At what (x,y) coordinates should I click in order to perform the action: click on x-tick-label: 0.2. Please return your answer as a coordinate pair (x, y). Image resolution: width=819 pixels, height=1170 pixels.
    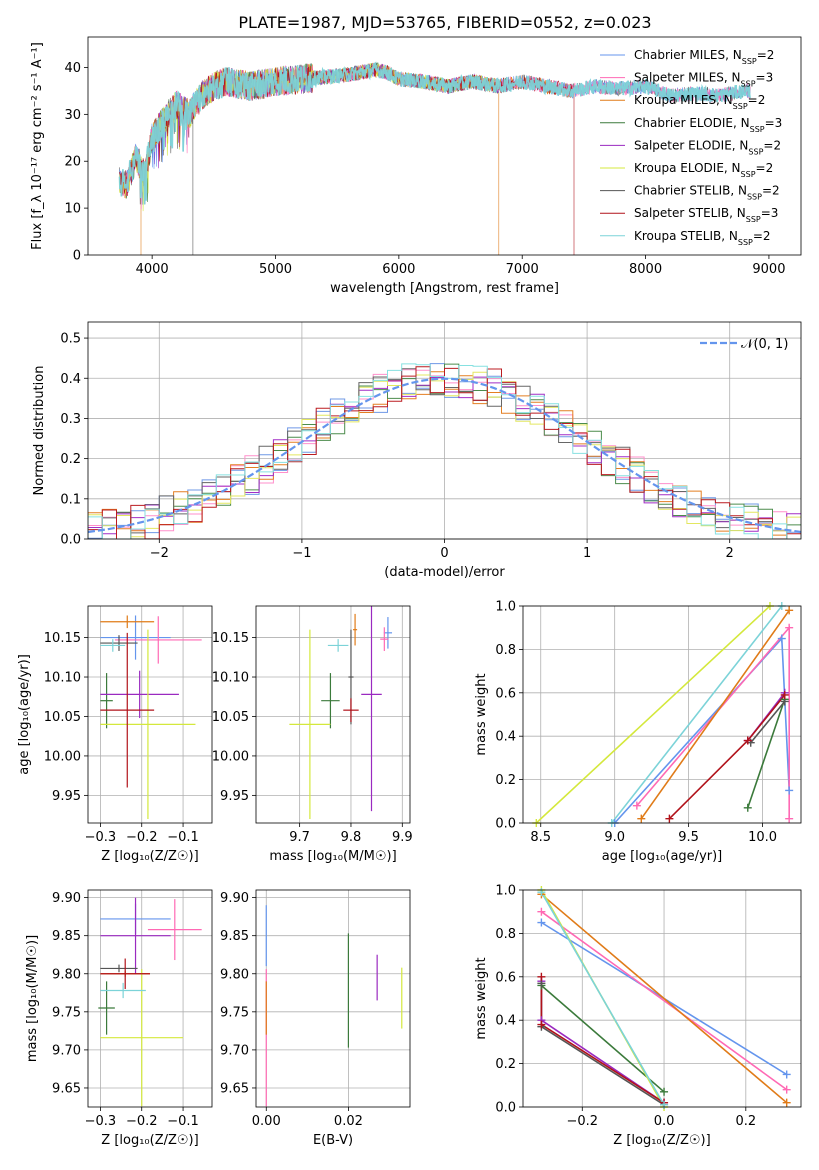
    Looking at the image, I should click on (745, 1121).